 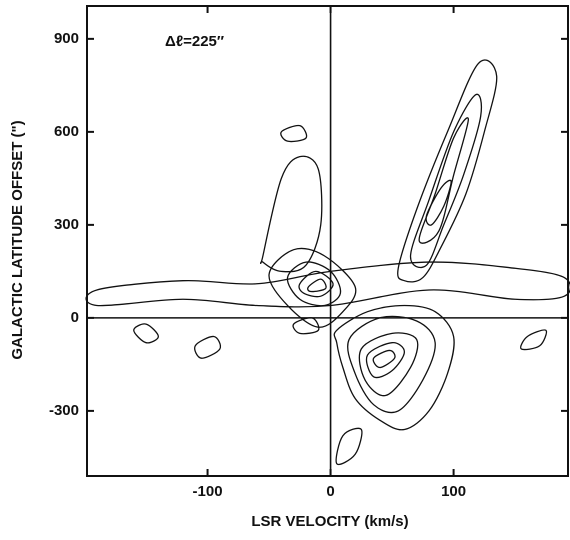 I want to click on y-axis-label: GALACTIC LATITUDE OFFSET ("), so click(x=17, y=239).